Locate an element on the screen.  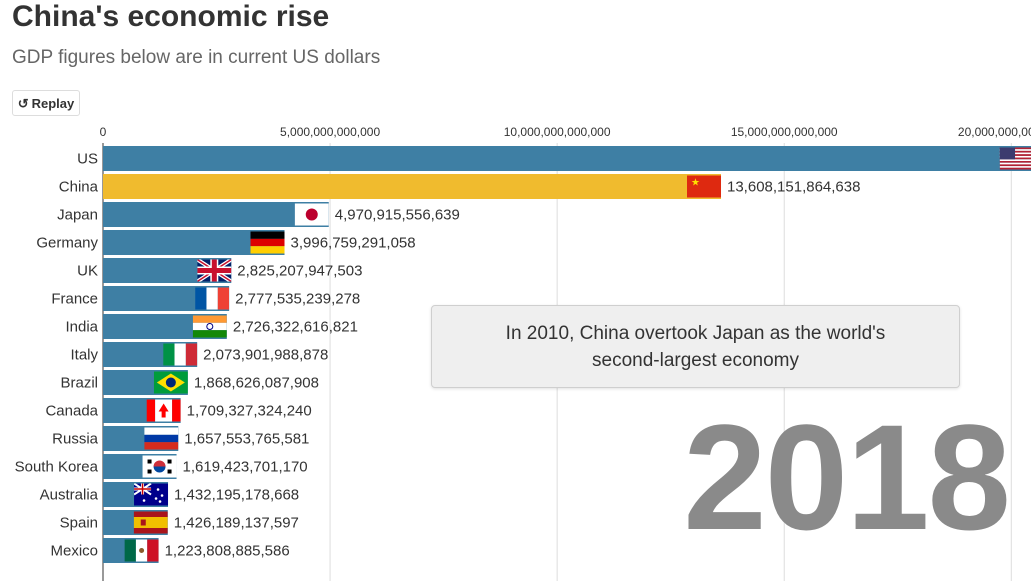
x-tick-label: 20,000,000,000,000 is located at coordinates (994, 132).